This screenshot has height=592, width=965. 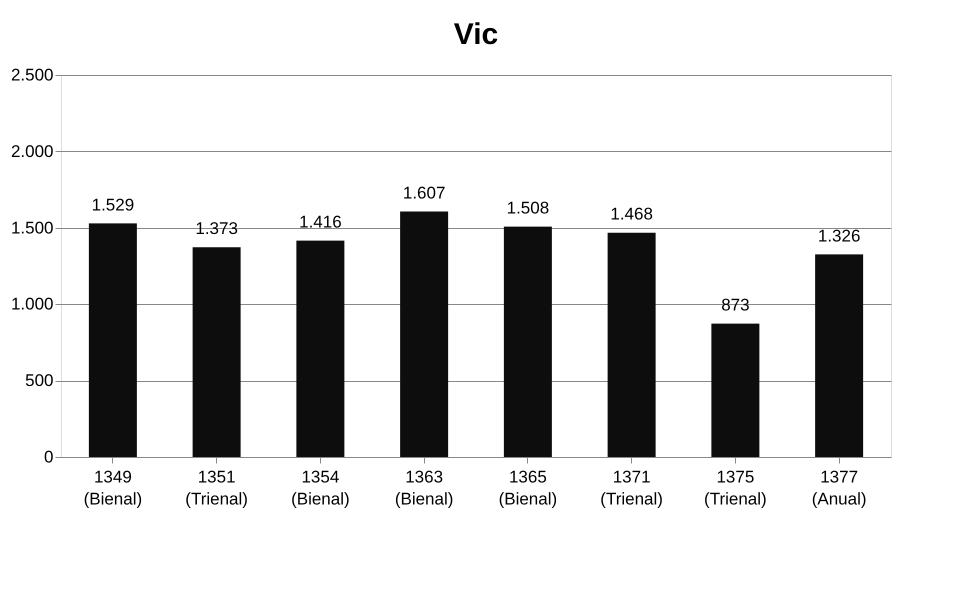 What do you see at coordinates (49, 457) in the screenshot?
I see `y-tick-label: 0` at bounding box center [49, 457].